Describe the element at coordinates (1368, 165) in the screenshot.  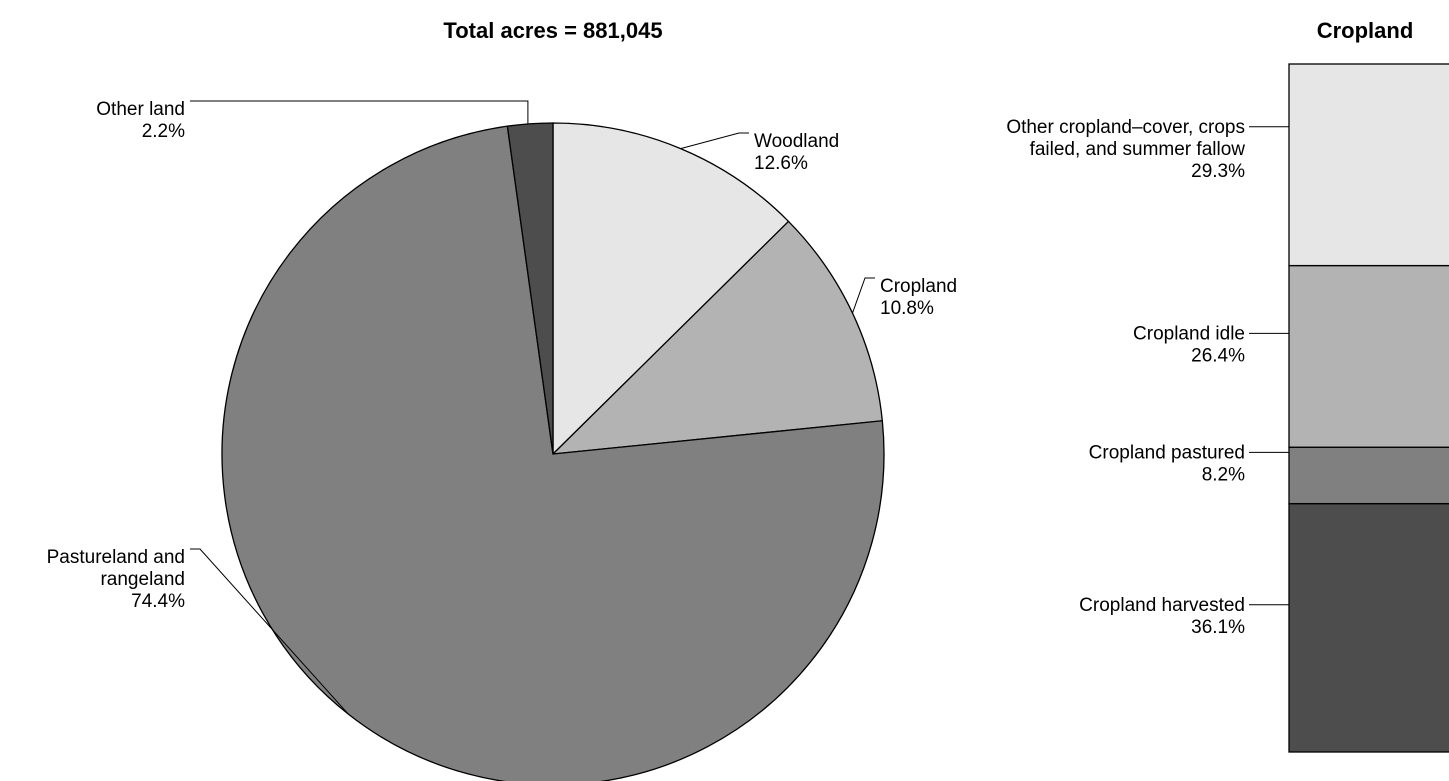
I see `bar-segment-other-cropland-cover-crops-failed-and-summer-fallow` at that location.